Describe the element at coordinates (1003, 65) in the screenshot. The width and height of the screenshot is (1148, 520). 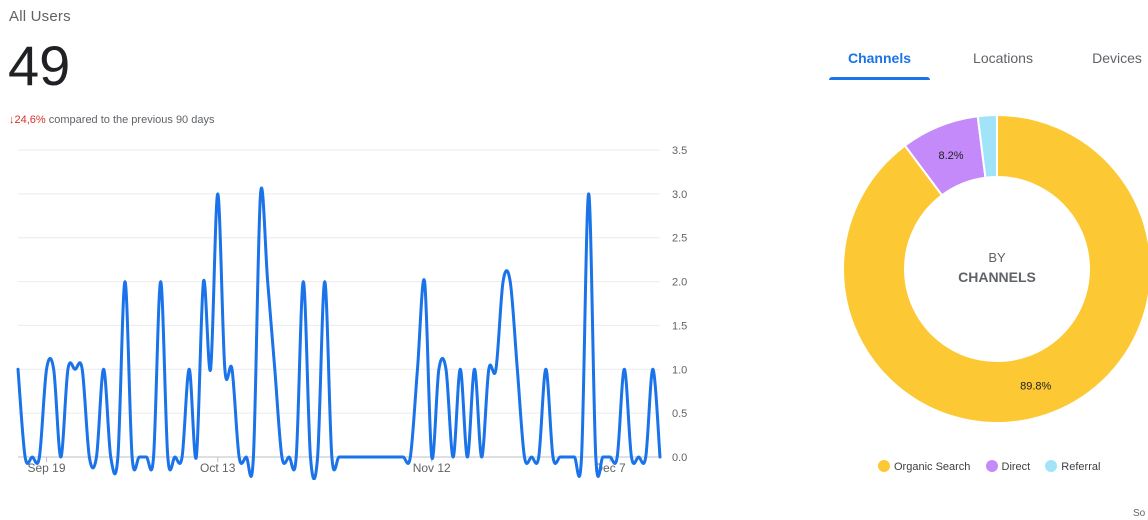
I see `tab-locations: Locations` at that location.